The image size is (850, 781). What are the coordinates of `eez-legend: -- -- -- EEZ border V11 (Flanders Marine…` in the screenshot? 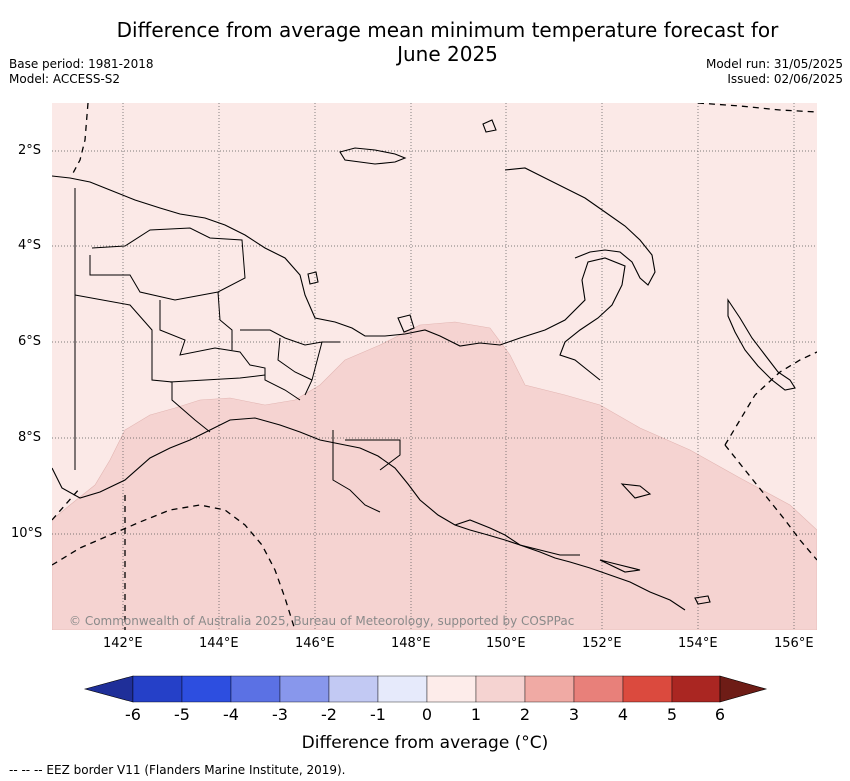 It's located at (177, 770).